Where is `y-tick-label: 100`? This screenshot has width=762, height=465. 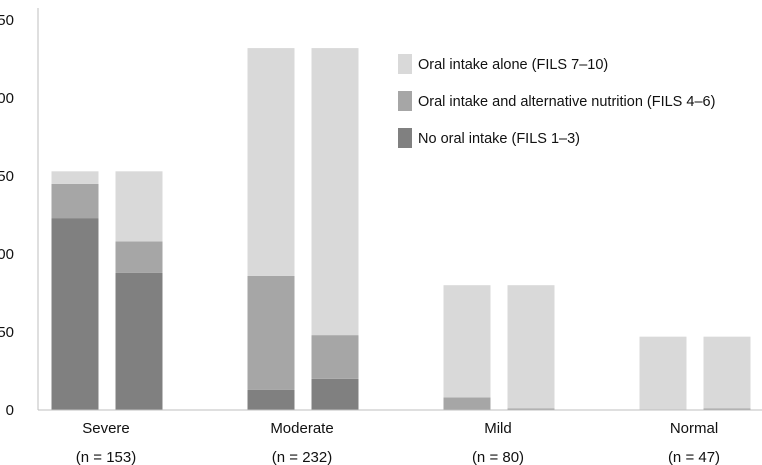
y-tick-label: 100 is located at coordinates (7, 254).